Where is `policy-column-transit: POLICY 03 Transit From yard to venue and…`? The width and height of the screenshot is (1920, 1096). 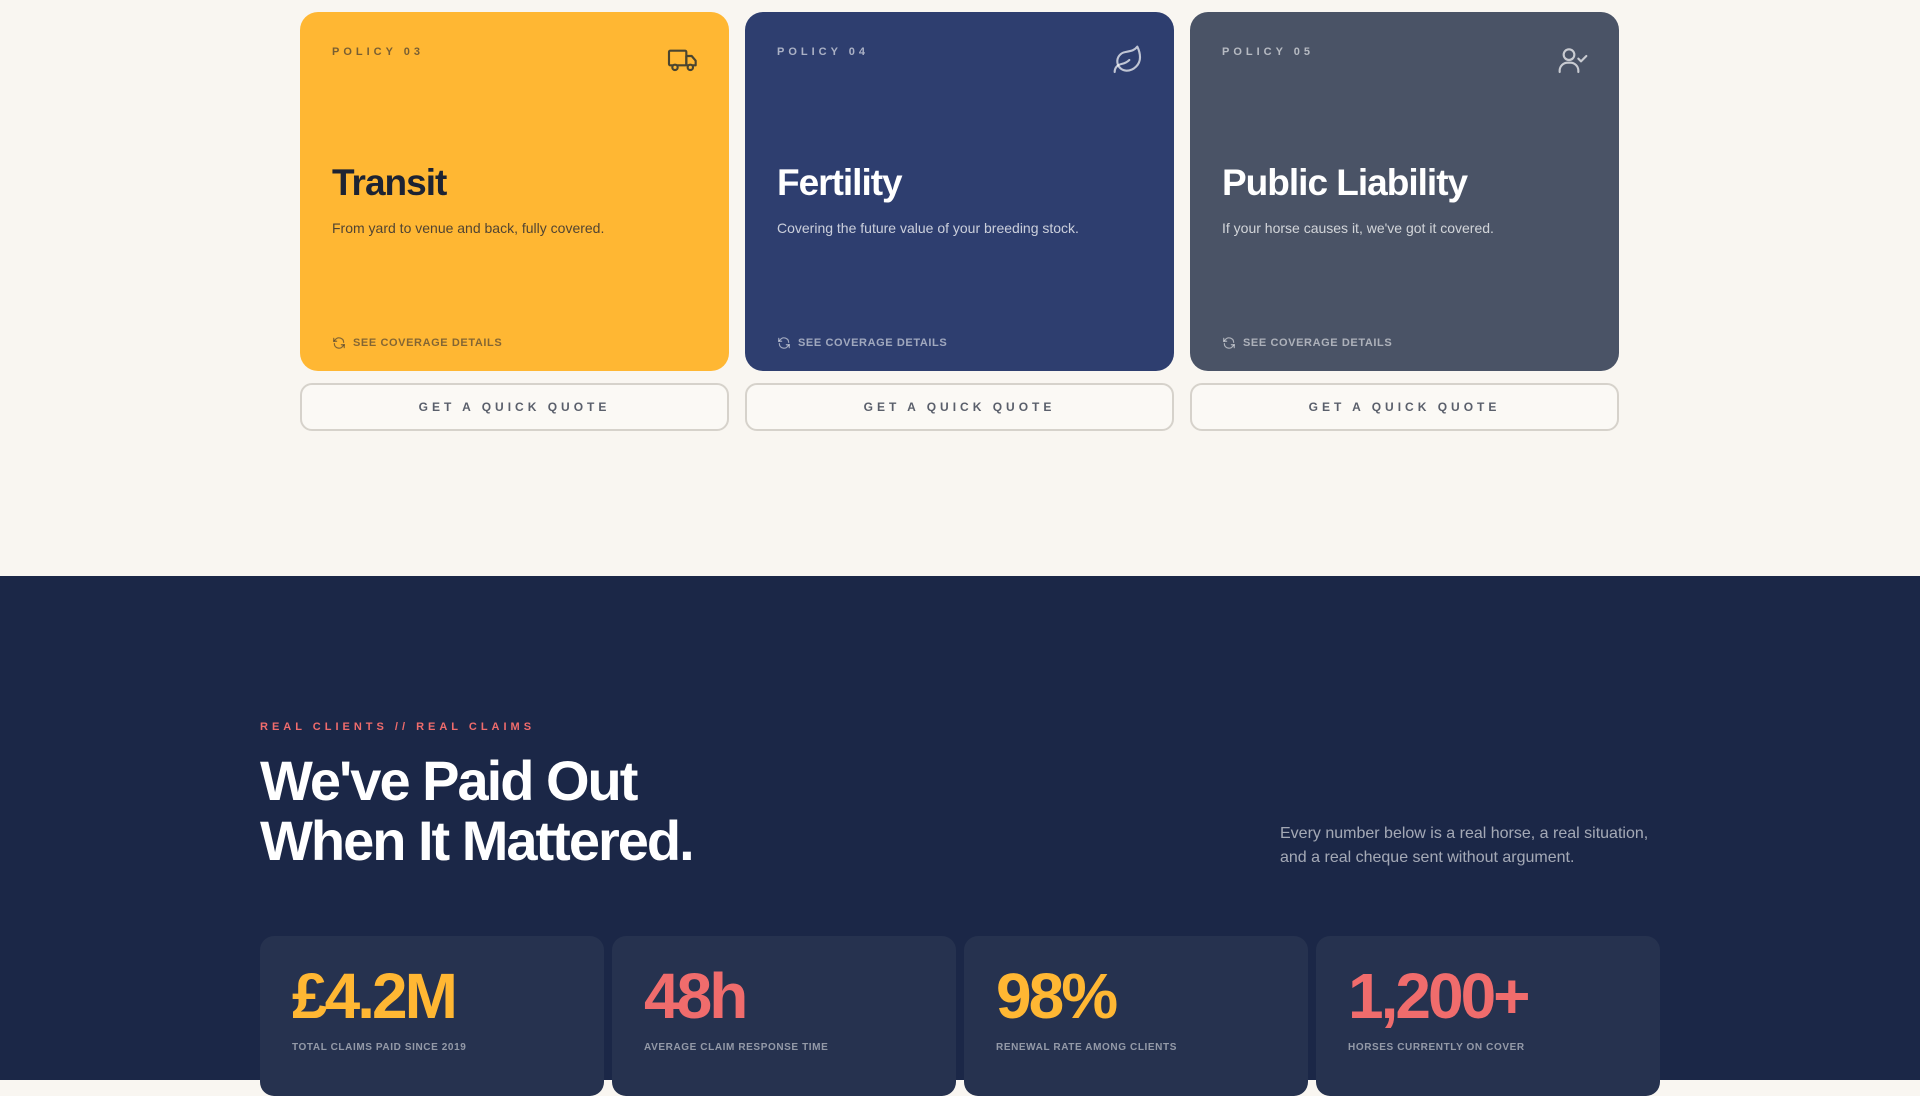
policy-column-transit: POLICY 03 Transit From yard to venue and… is located at coordinates (514, 221).